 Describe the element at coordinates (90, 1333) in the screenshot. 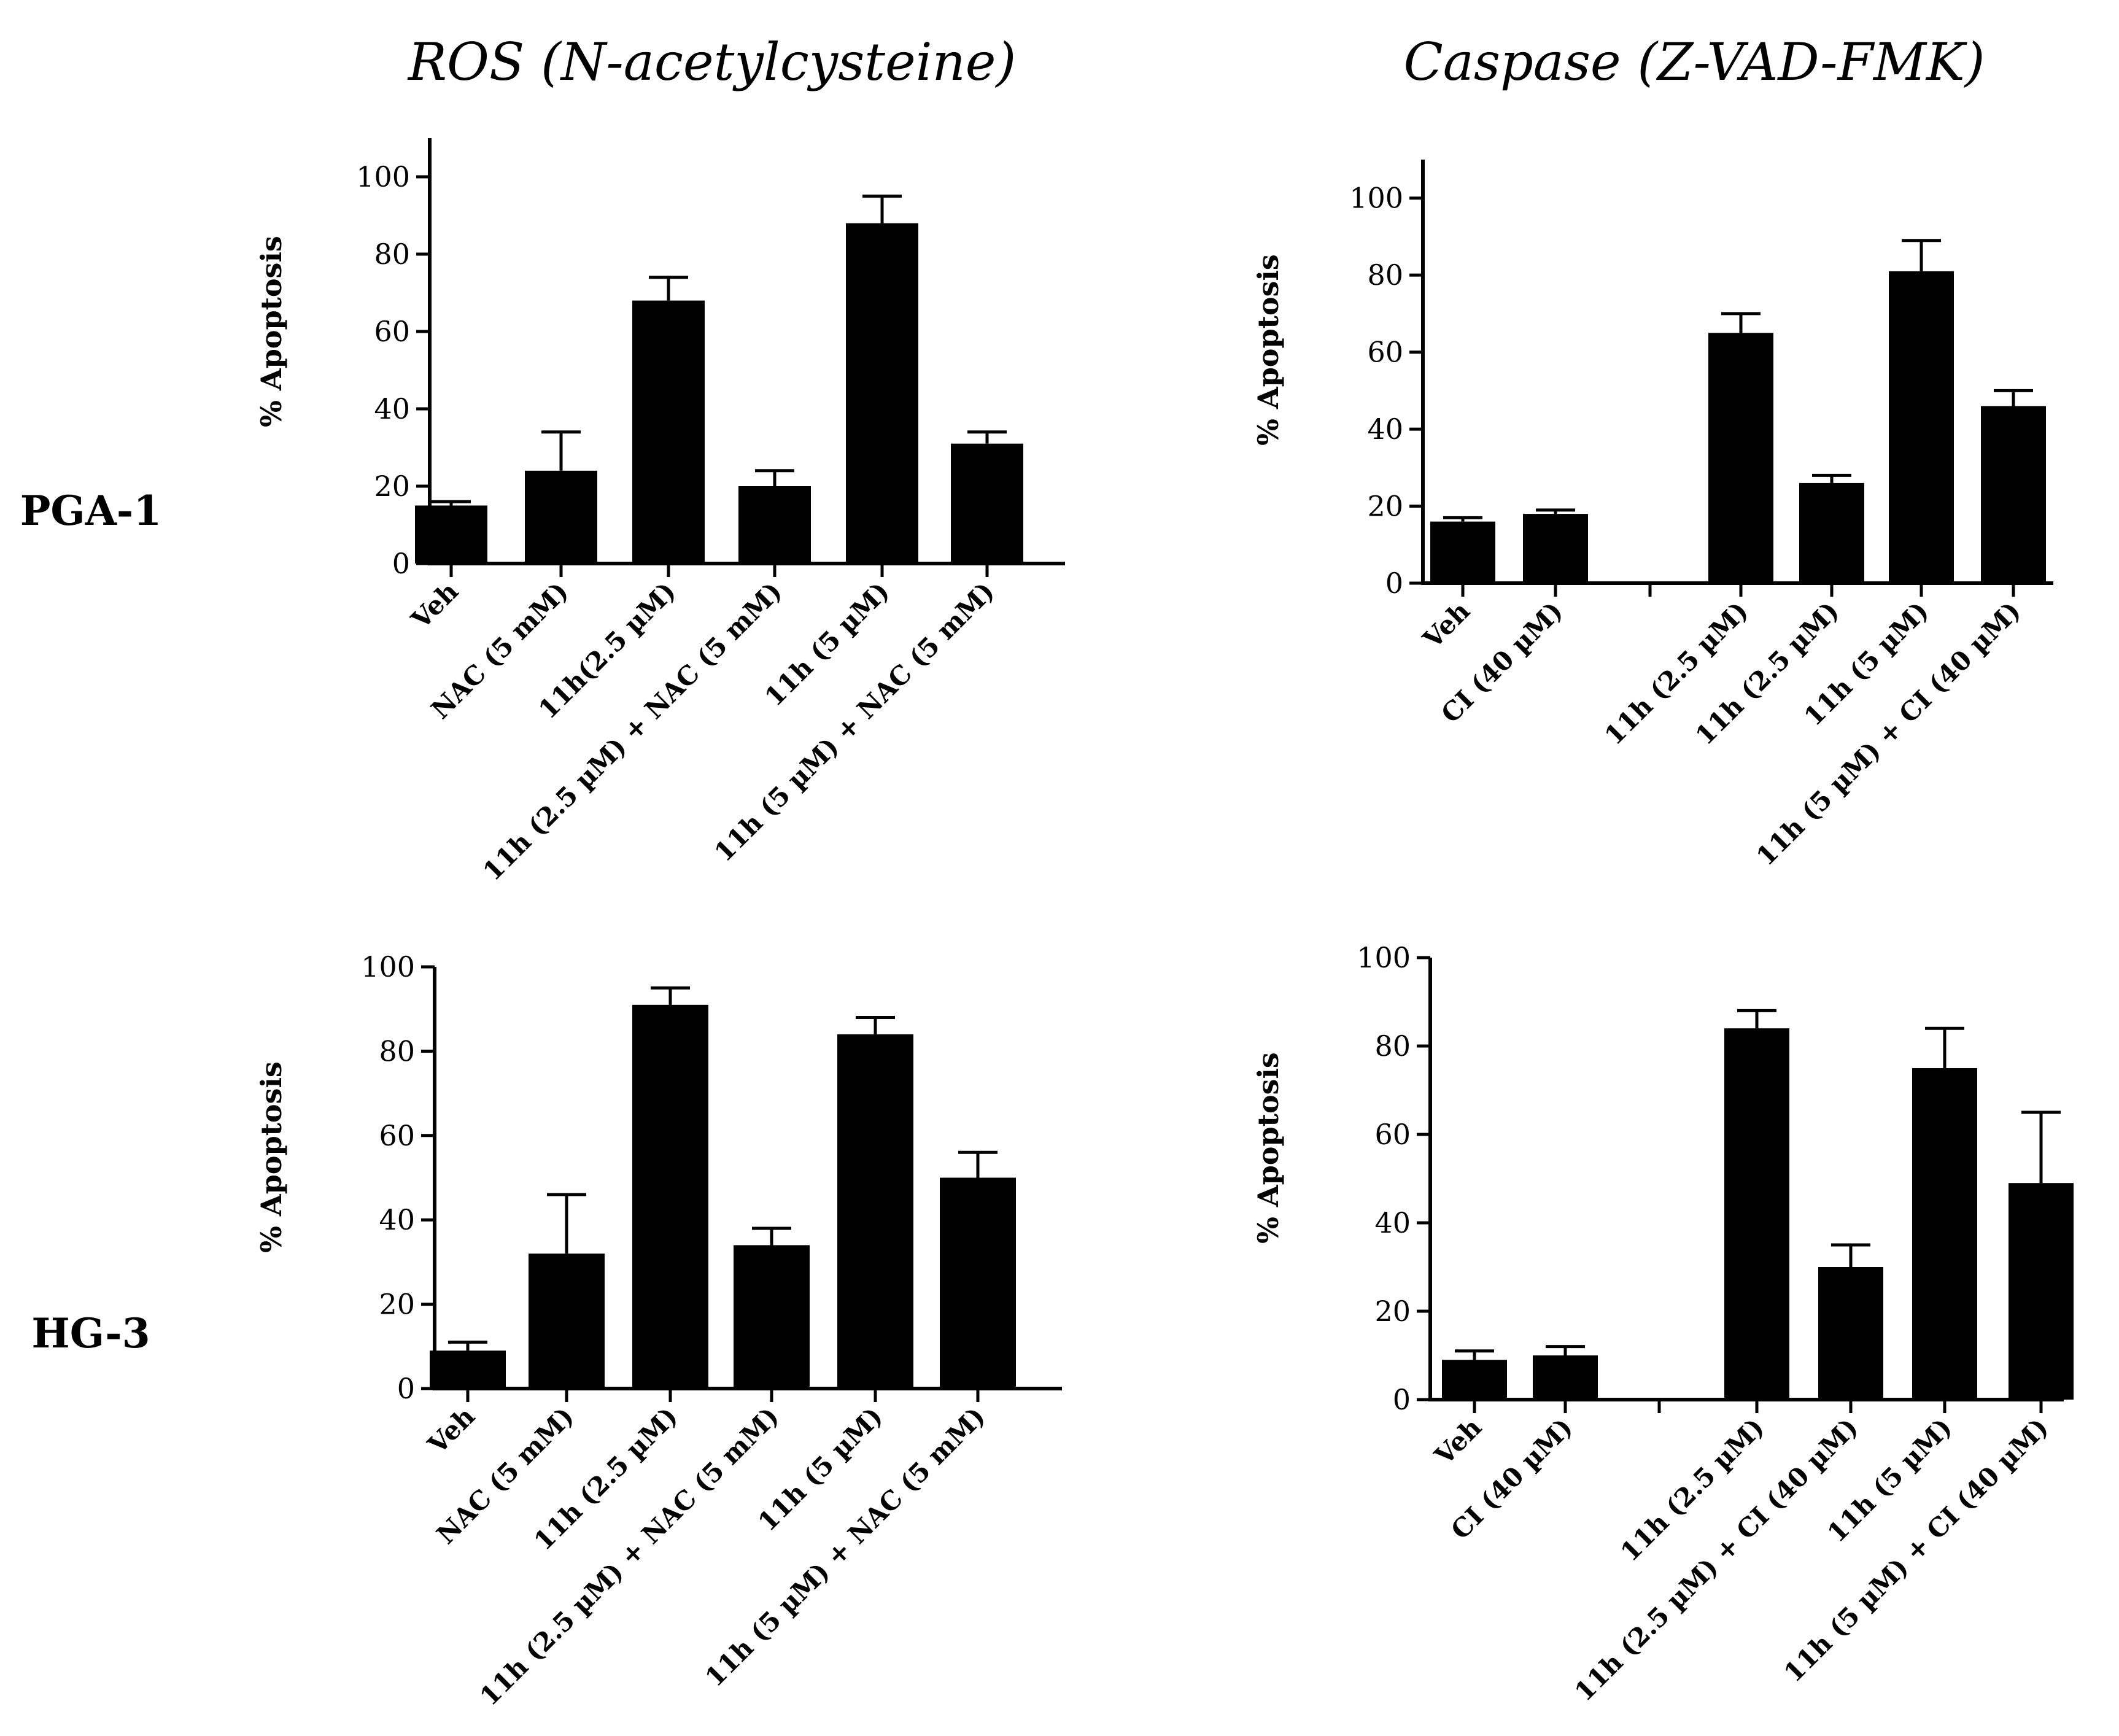

I see `row-label-hg3: HG-3` at that location.